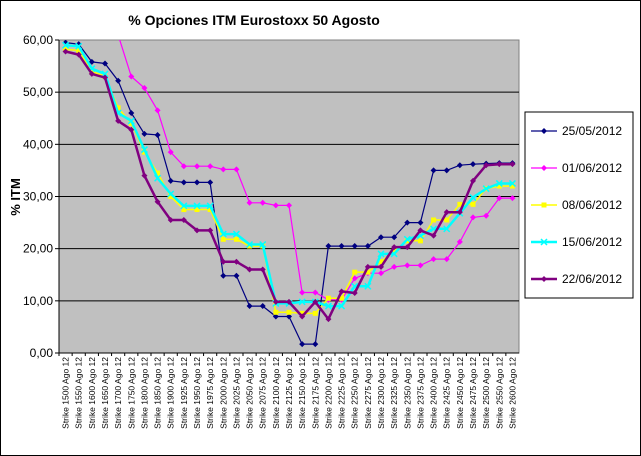  I want to click on x-tick-label: Strike 1900 Ago 12, so click(171, 393).